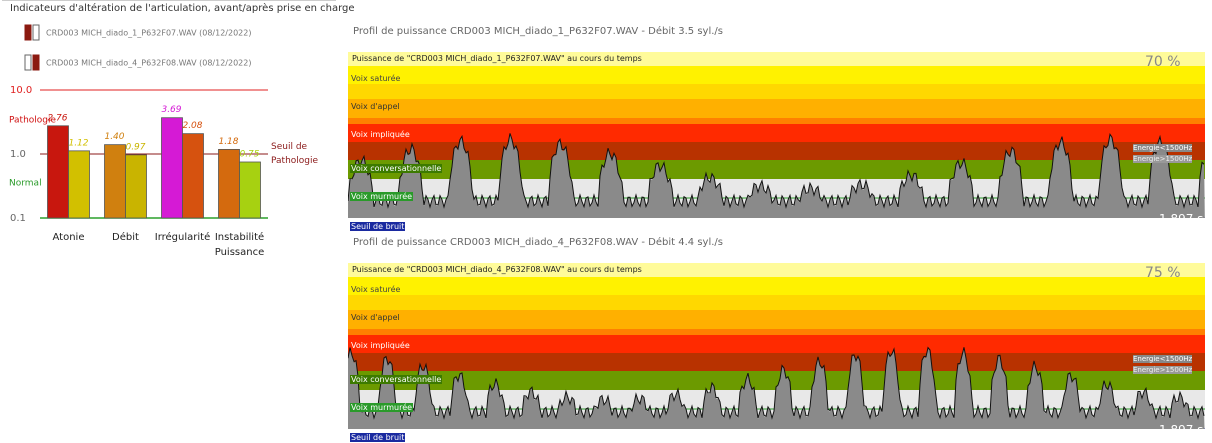 This screenshot has width=1212, height=443. Describe the element at coordinates (32, 121) in the screenshot. I see `annotation: Pathologie` at that location.